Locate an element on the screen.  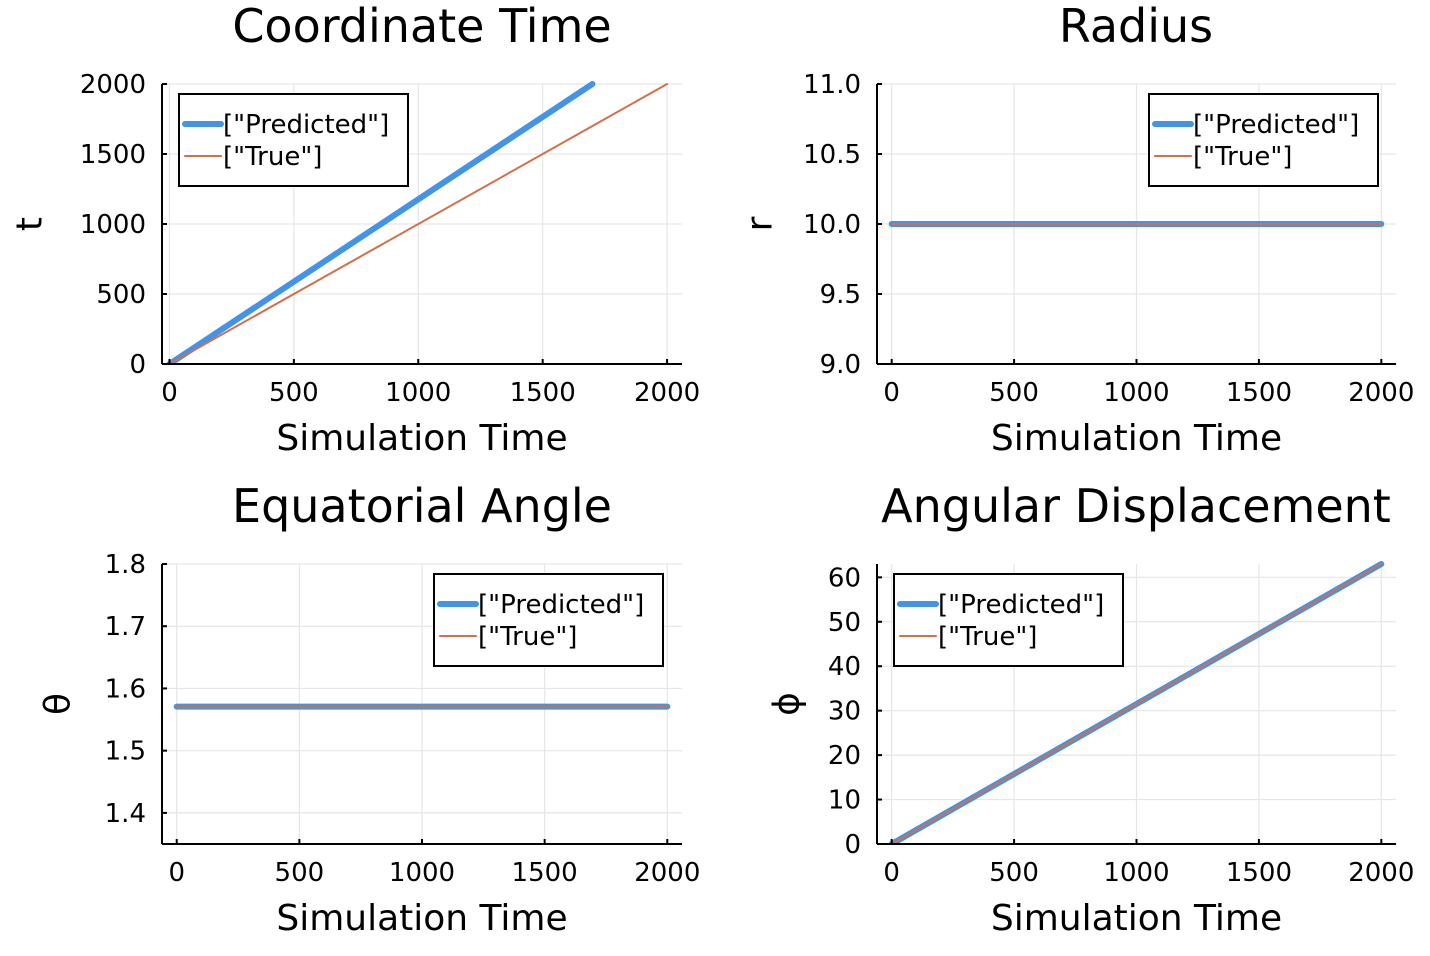
y-tick-label: 1.4 is located at coordinates (125, 814).